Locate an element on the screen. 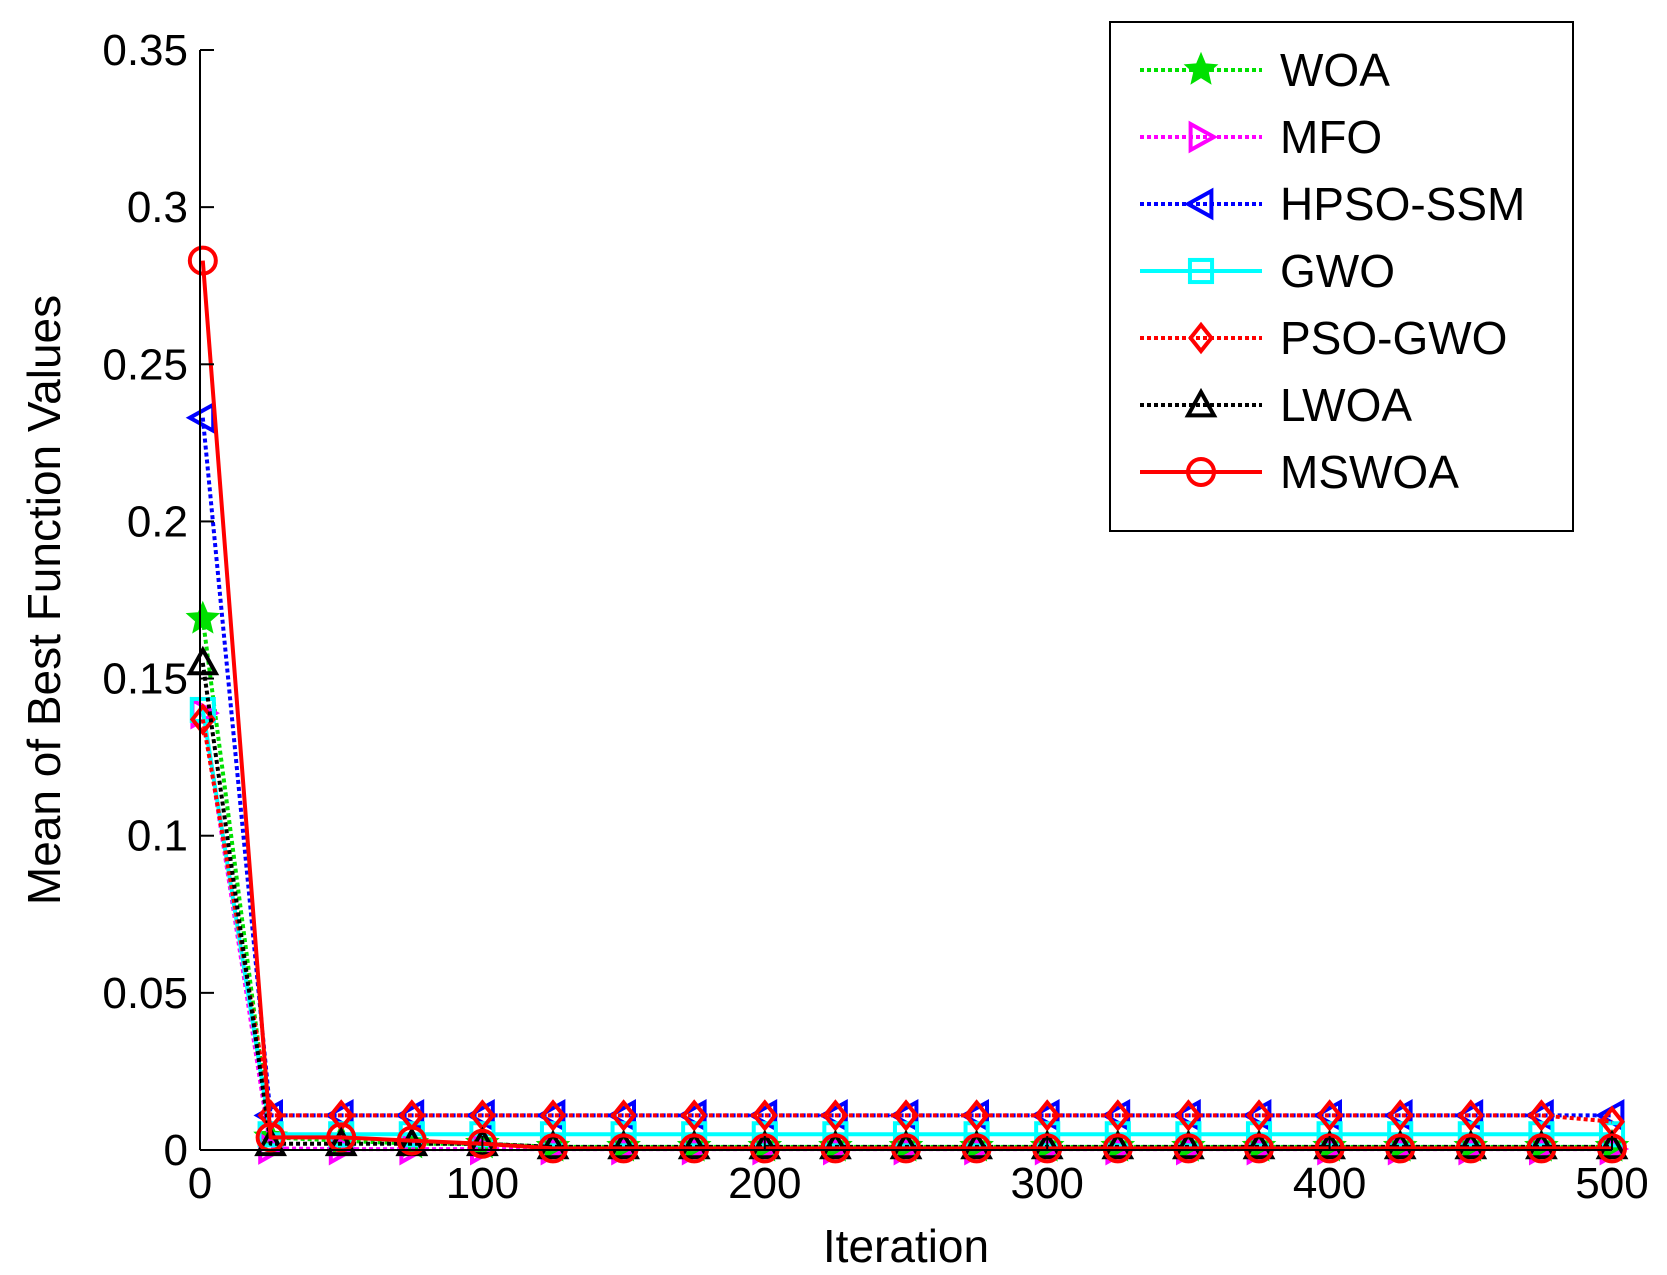  legend-item-pso-gwo: PSO-GWO is located at coordinates (1323, 338).